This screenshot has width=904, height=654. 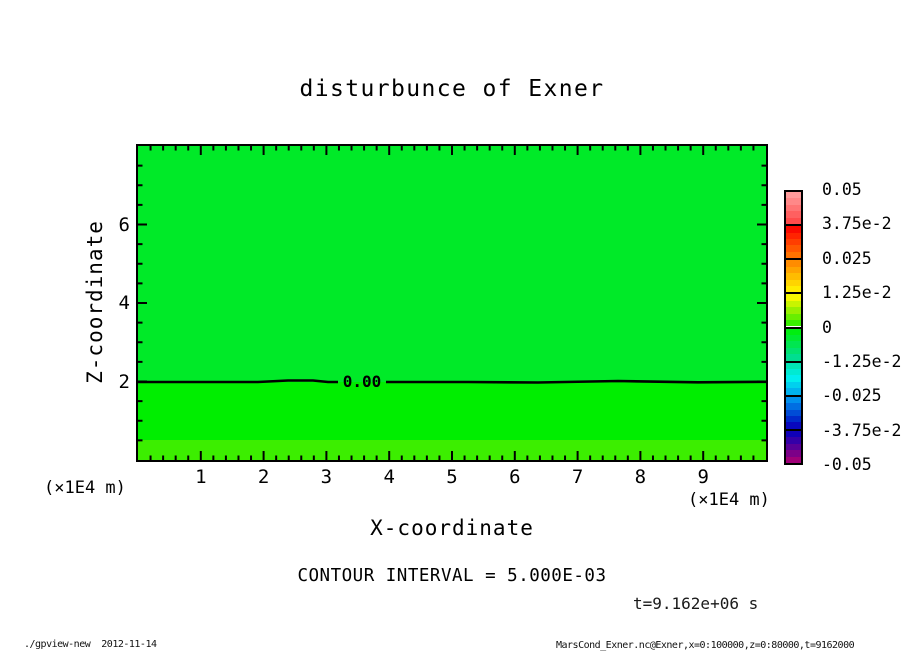 I want to click on zero-contour-line, so click(x=452, y=381).